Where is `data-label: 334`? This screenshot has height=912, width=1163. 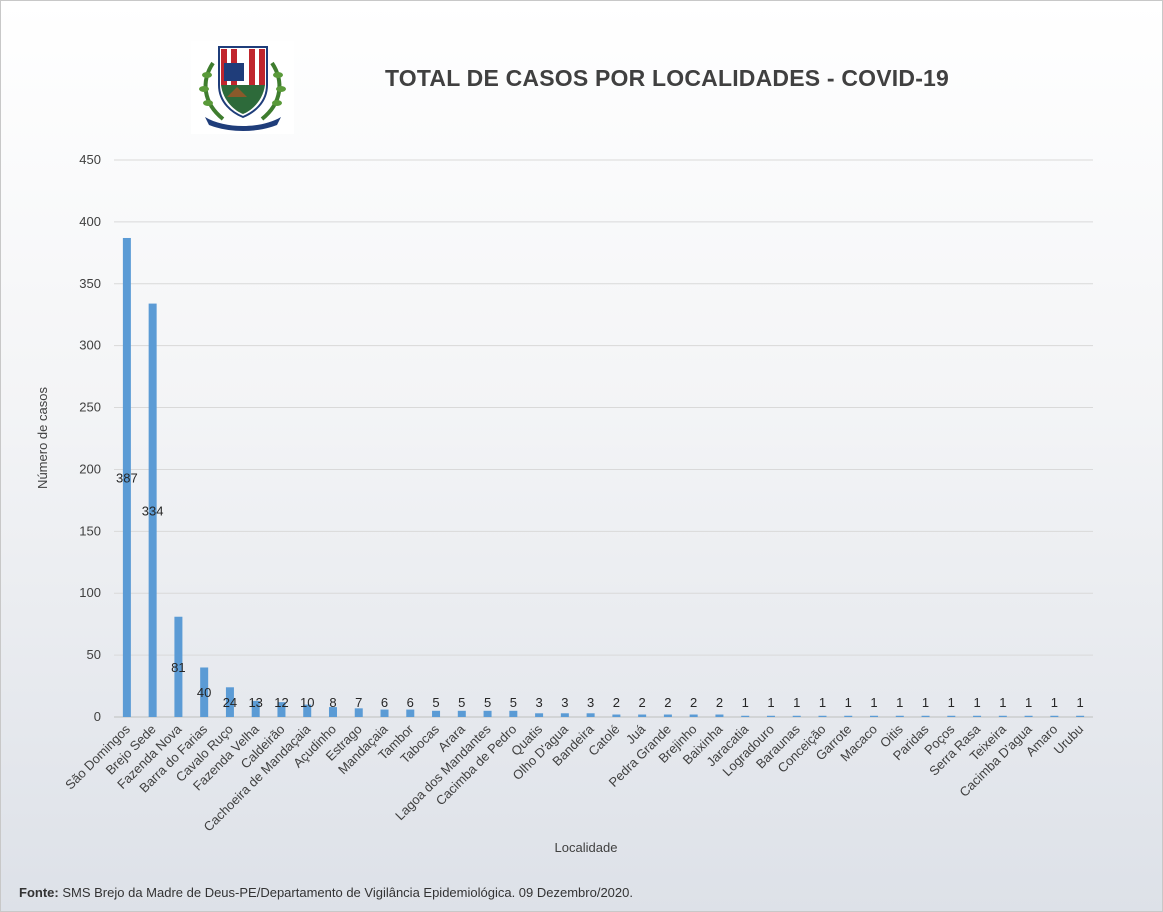 data-label: 334 is located at coordinates (153, 510).